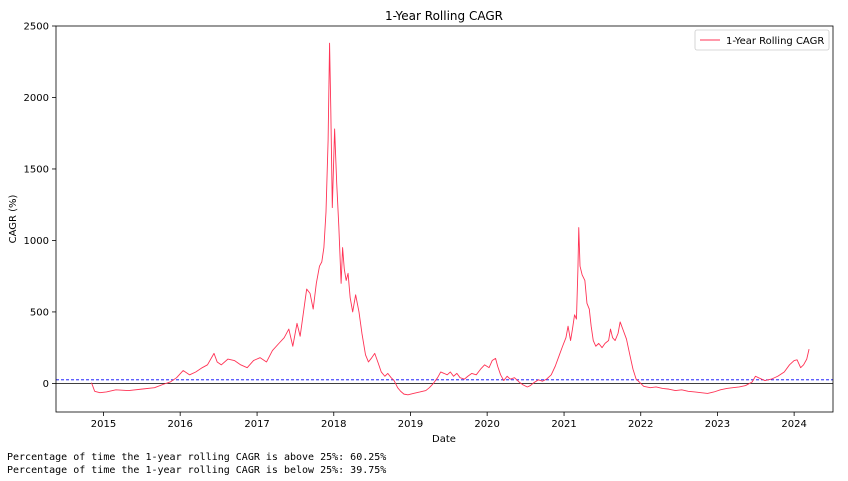 This screenshot has width=848, height=481. I want to click on x-tick-label: 2021, so click(563, 424).